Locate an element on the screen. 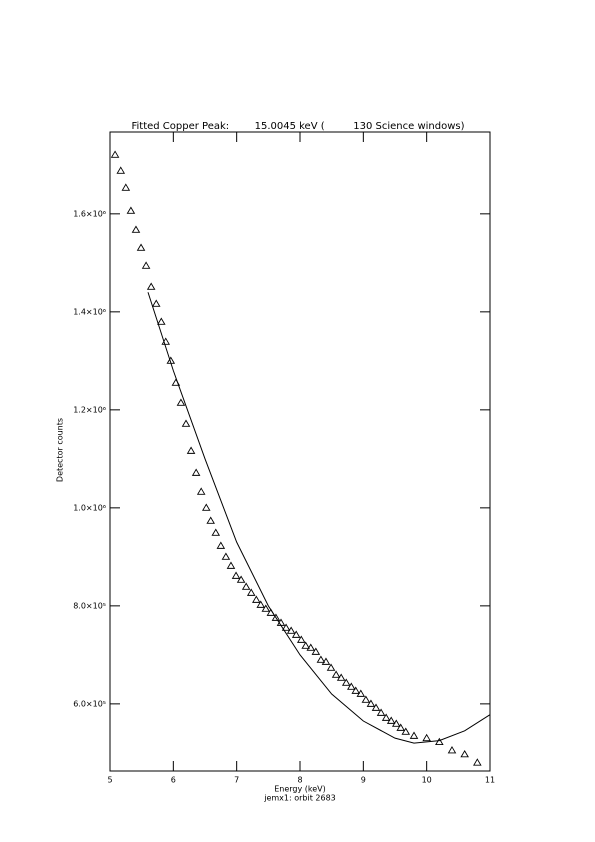 This screenshot has height=842, width=595. y-tick-label: 1.4×10⁶ is located at coordinates (89, 311).